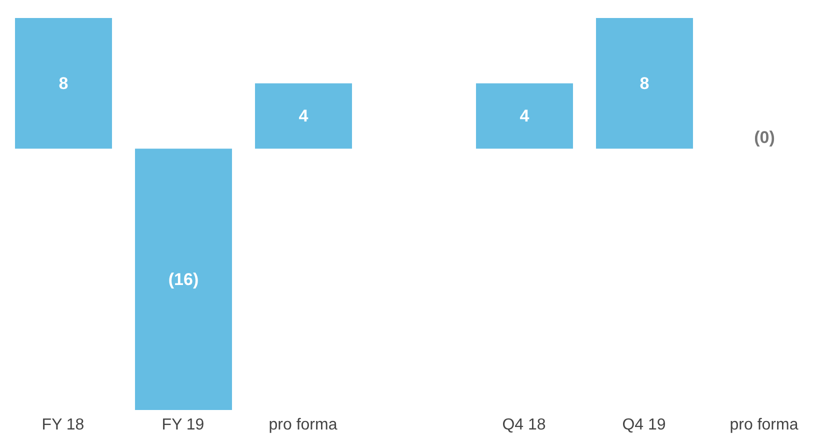 This screenshot has width=819, height=448. Describe the element at coordinates (524, 425) in the screenshot. I see `x-tick-label: Q4 18` at that location.